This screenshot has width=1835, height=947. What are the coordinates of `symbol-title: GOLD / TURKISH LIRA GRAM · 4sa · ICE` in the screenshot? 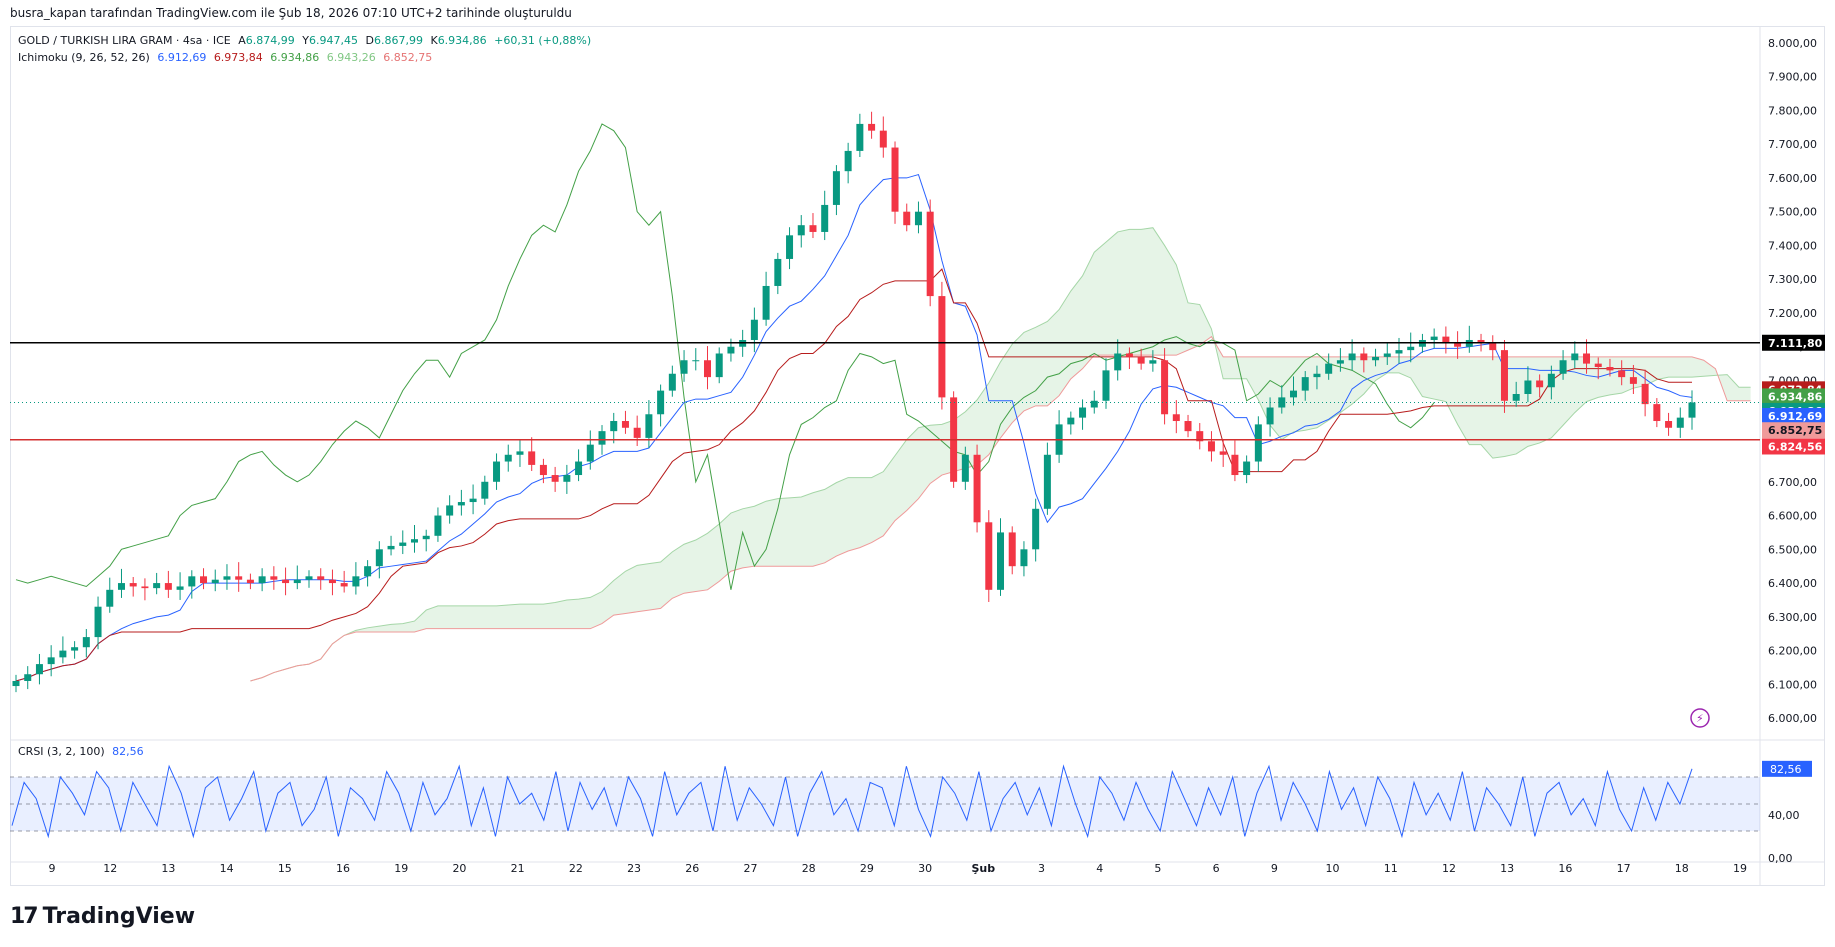 It's located at (124, 40).